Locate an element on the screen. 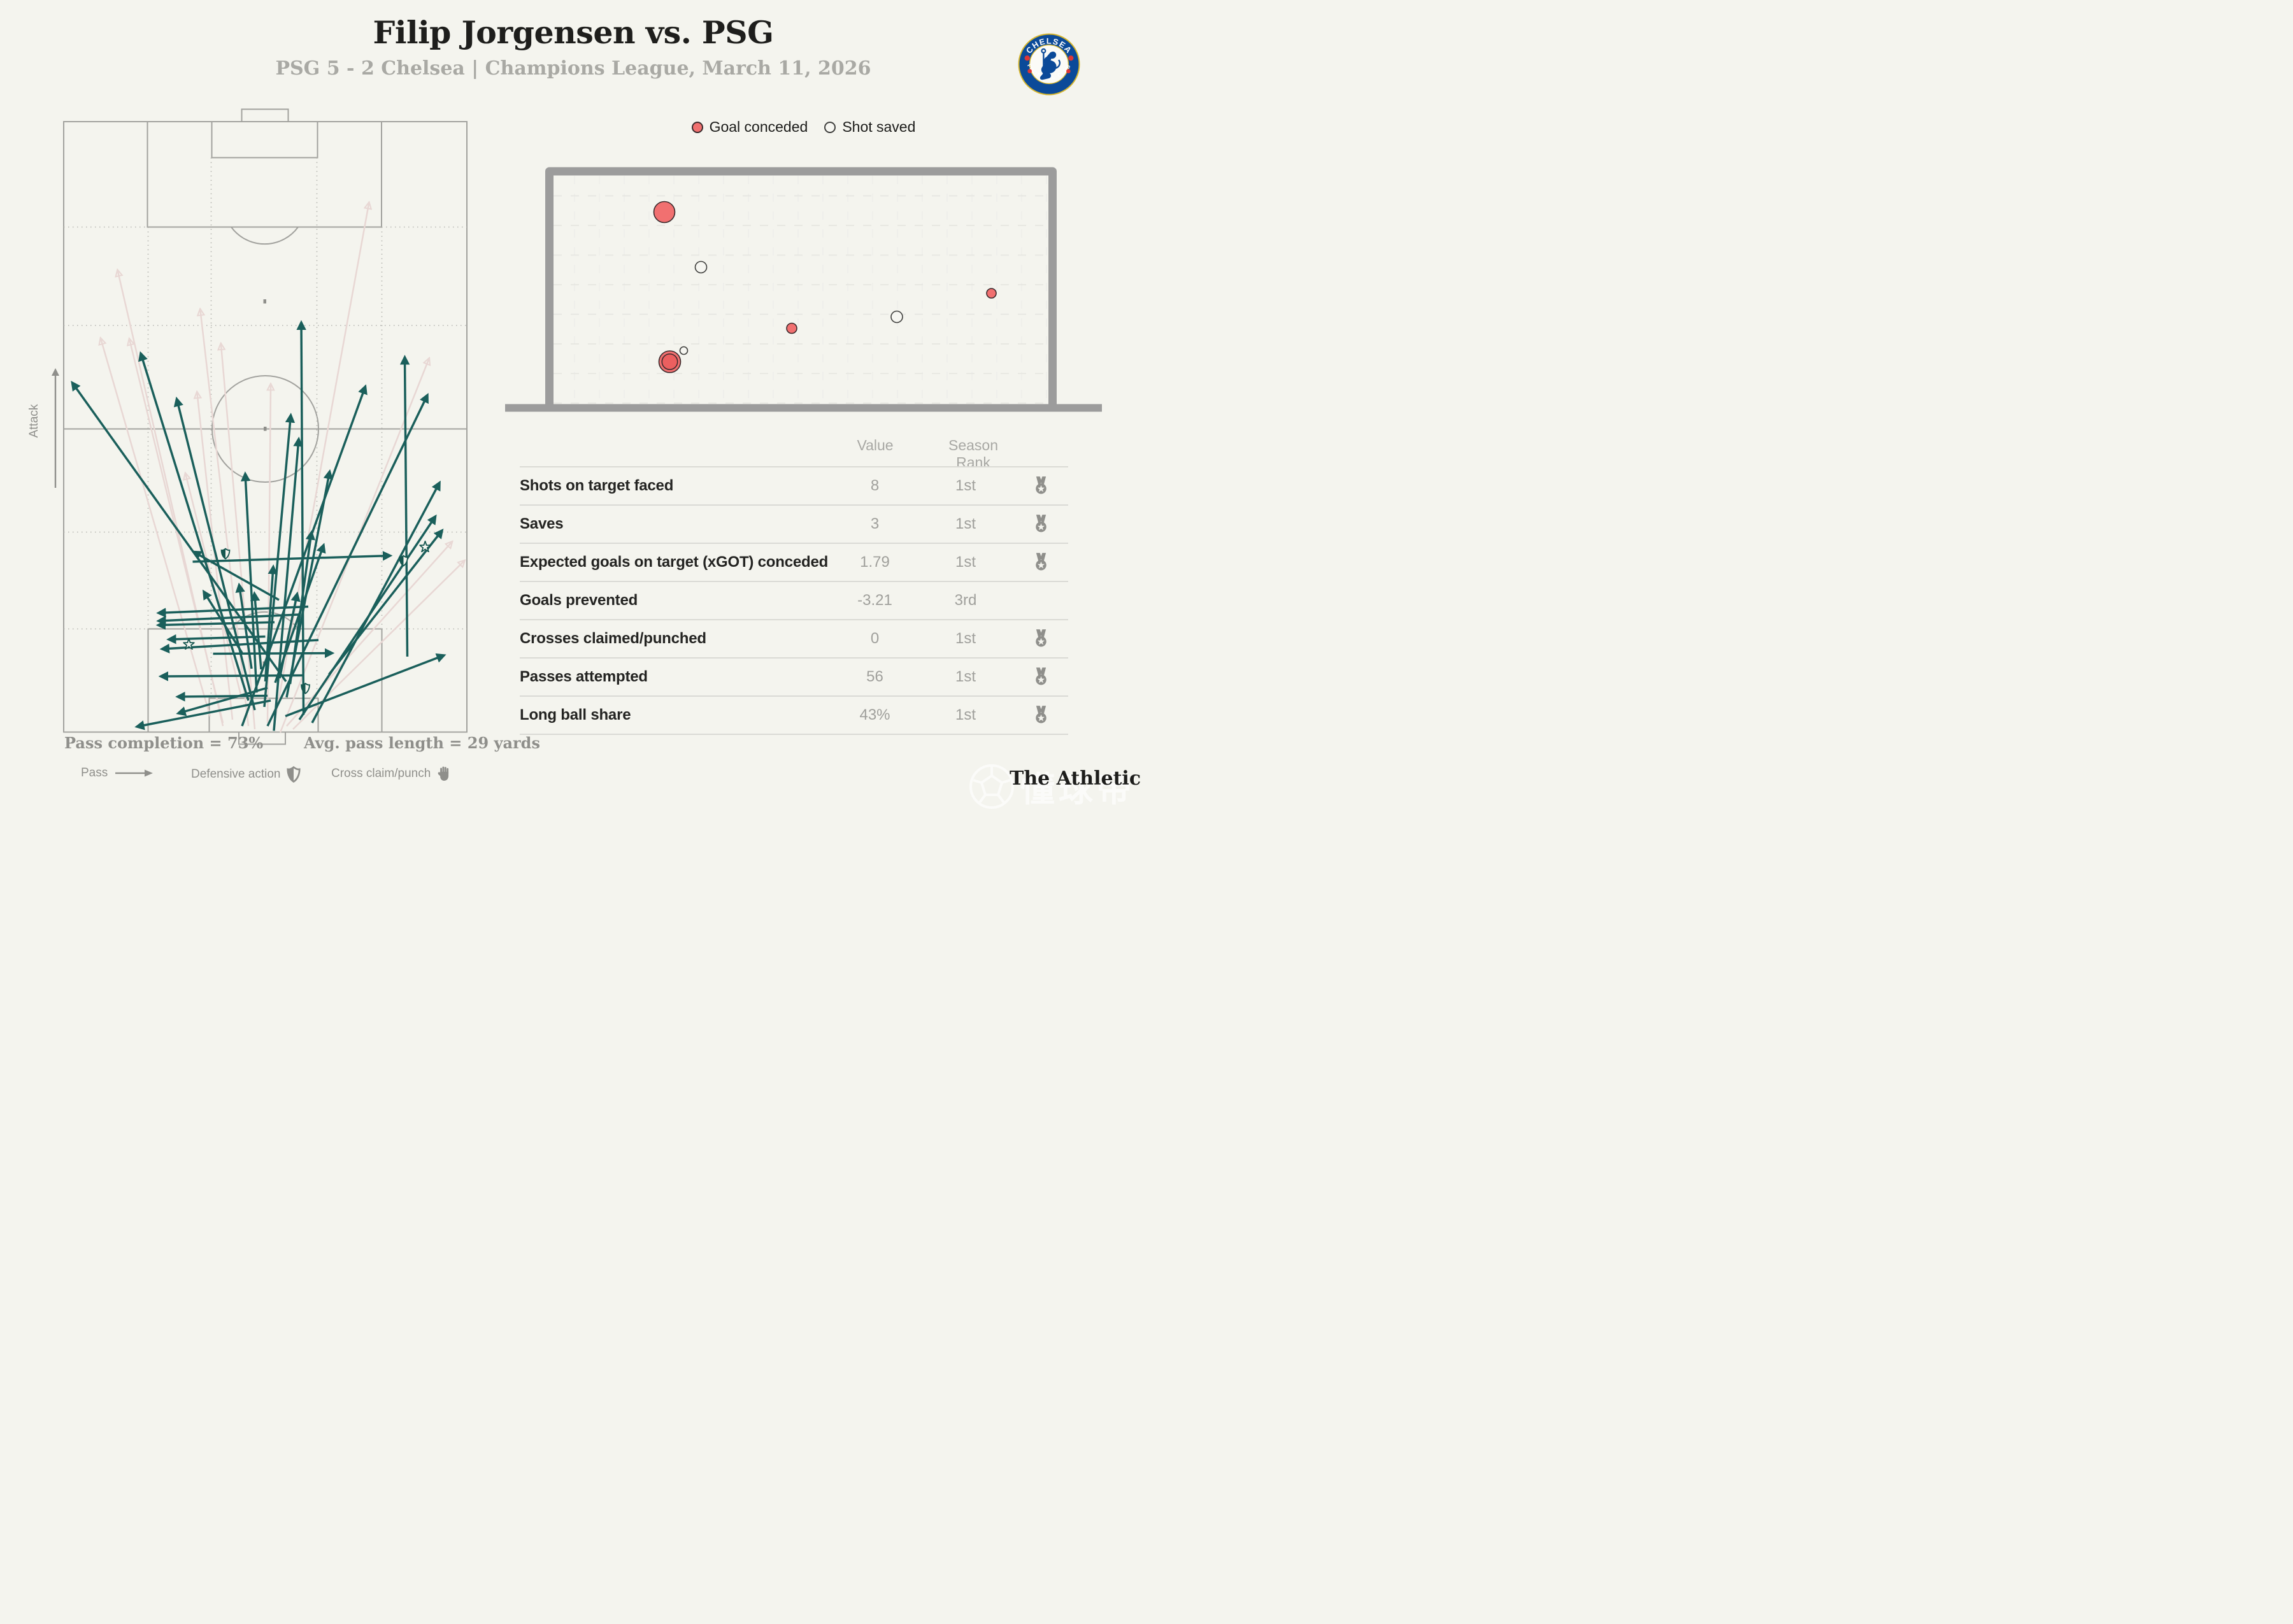 The width and height of the screenshot is (2293, 1624). shield-icon is located at coordinates (294, 774).